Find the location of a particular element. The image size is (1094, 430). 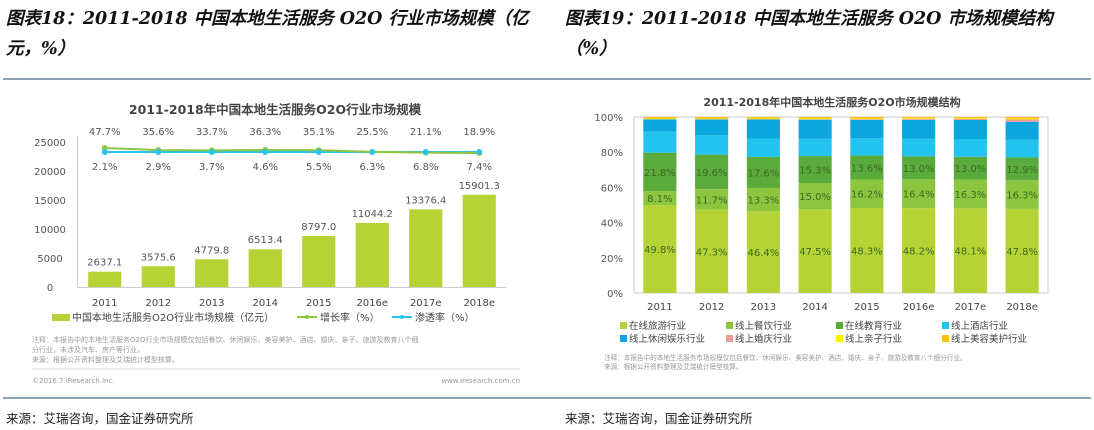

chart-note-line-2: 分行业，未涉及汽车、房产等行业。 is located at coordinates (88, 349).